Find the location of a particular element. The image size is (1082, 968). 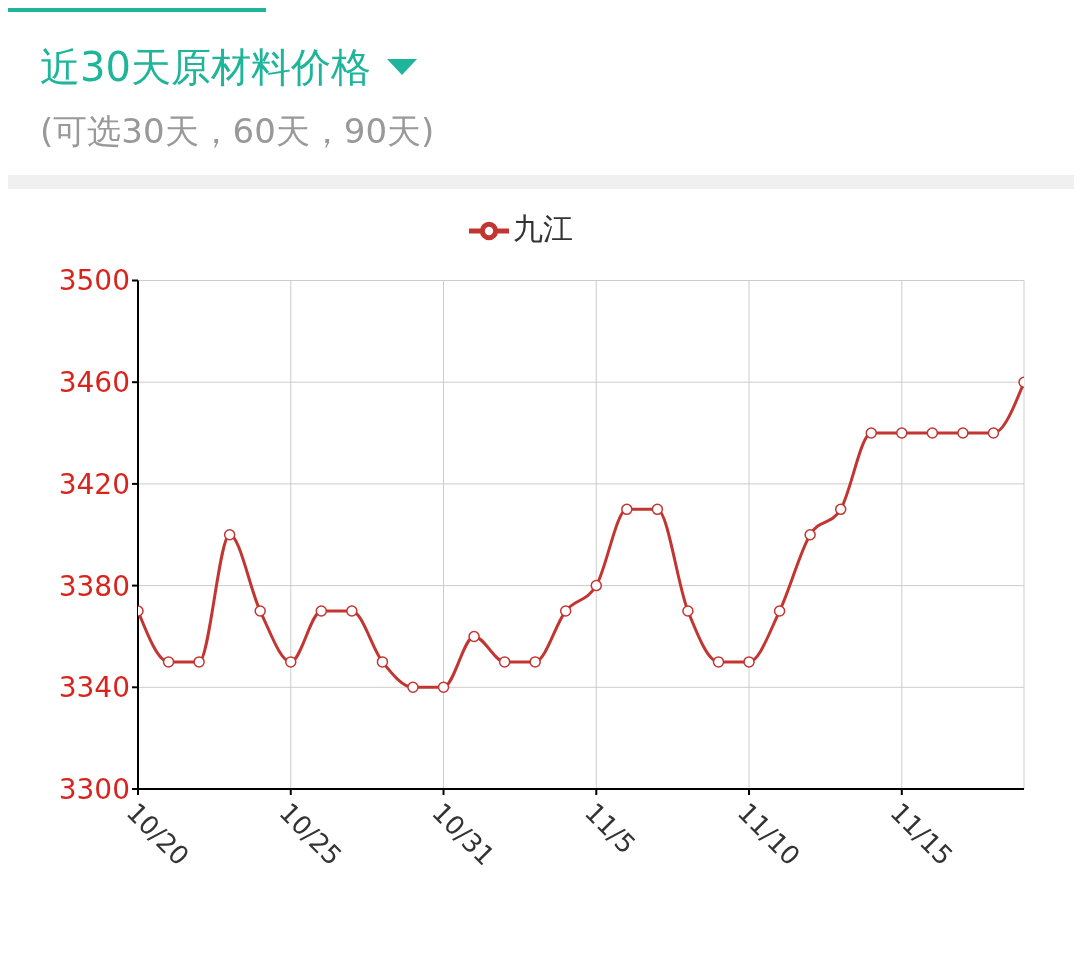

chart-title: 近30天原材料价格 is located at coordinates (205, 67).